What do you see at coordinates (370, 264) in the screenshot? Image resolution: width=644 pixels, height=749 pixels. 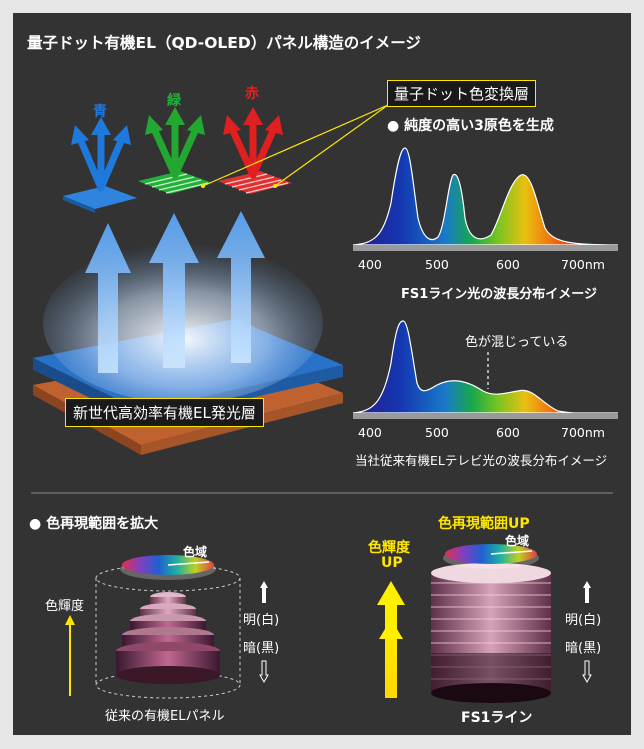 I see `spectrum1-tick-400: 400` at bounding box center [370, 264].